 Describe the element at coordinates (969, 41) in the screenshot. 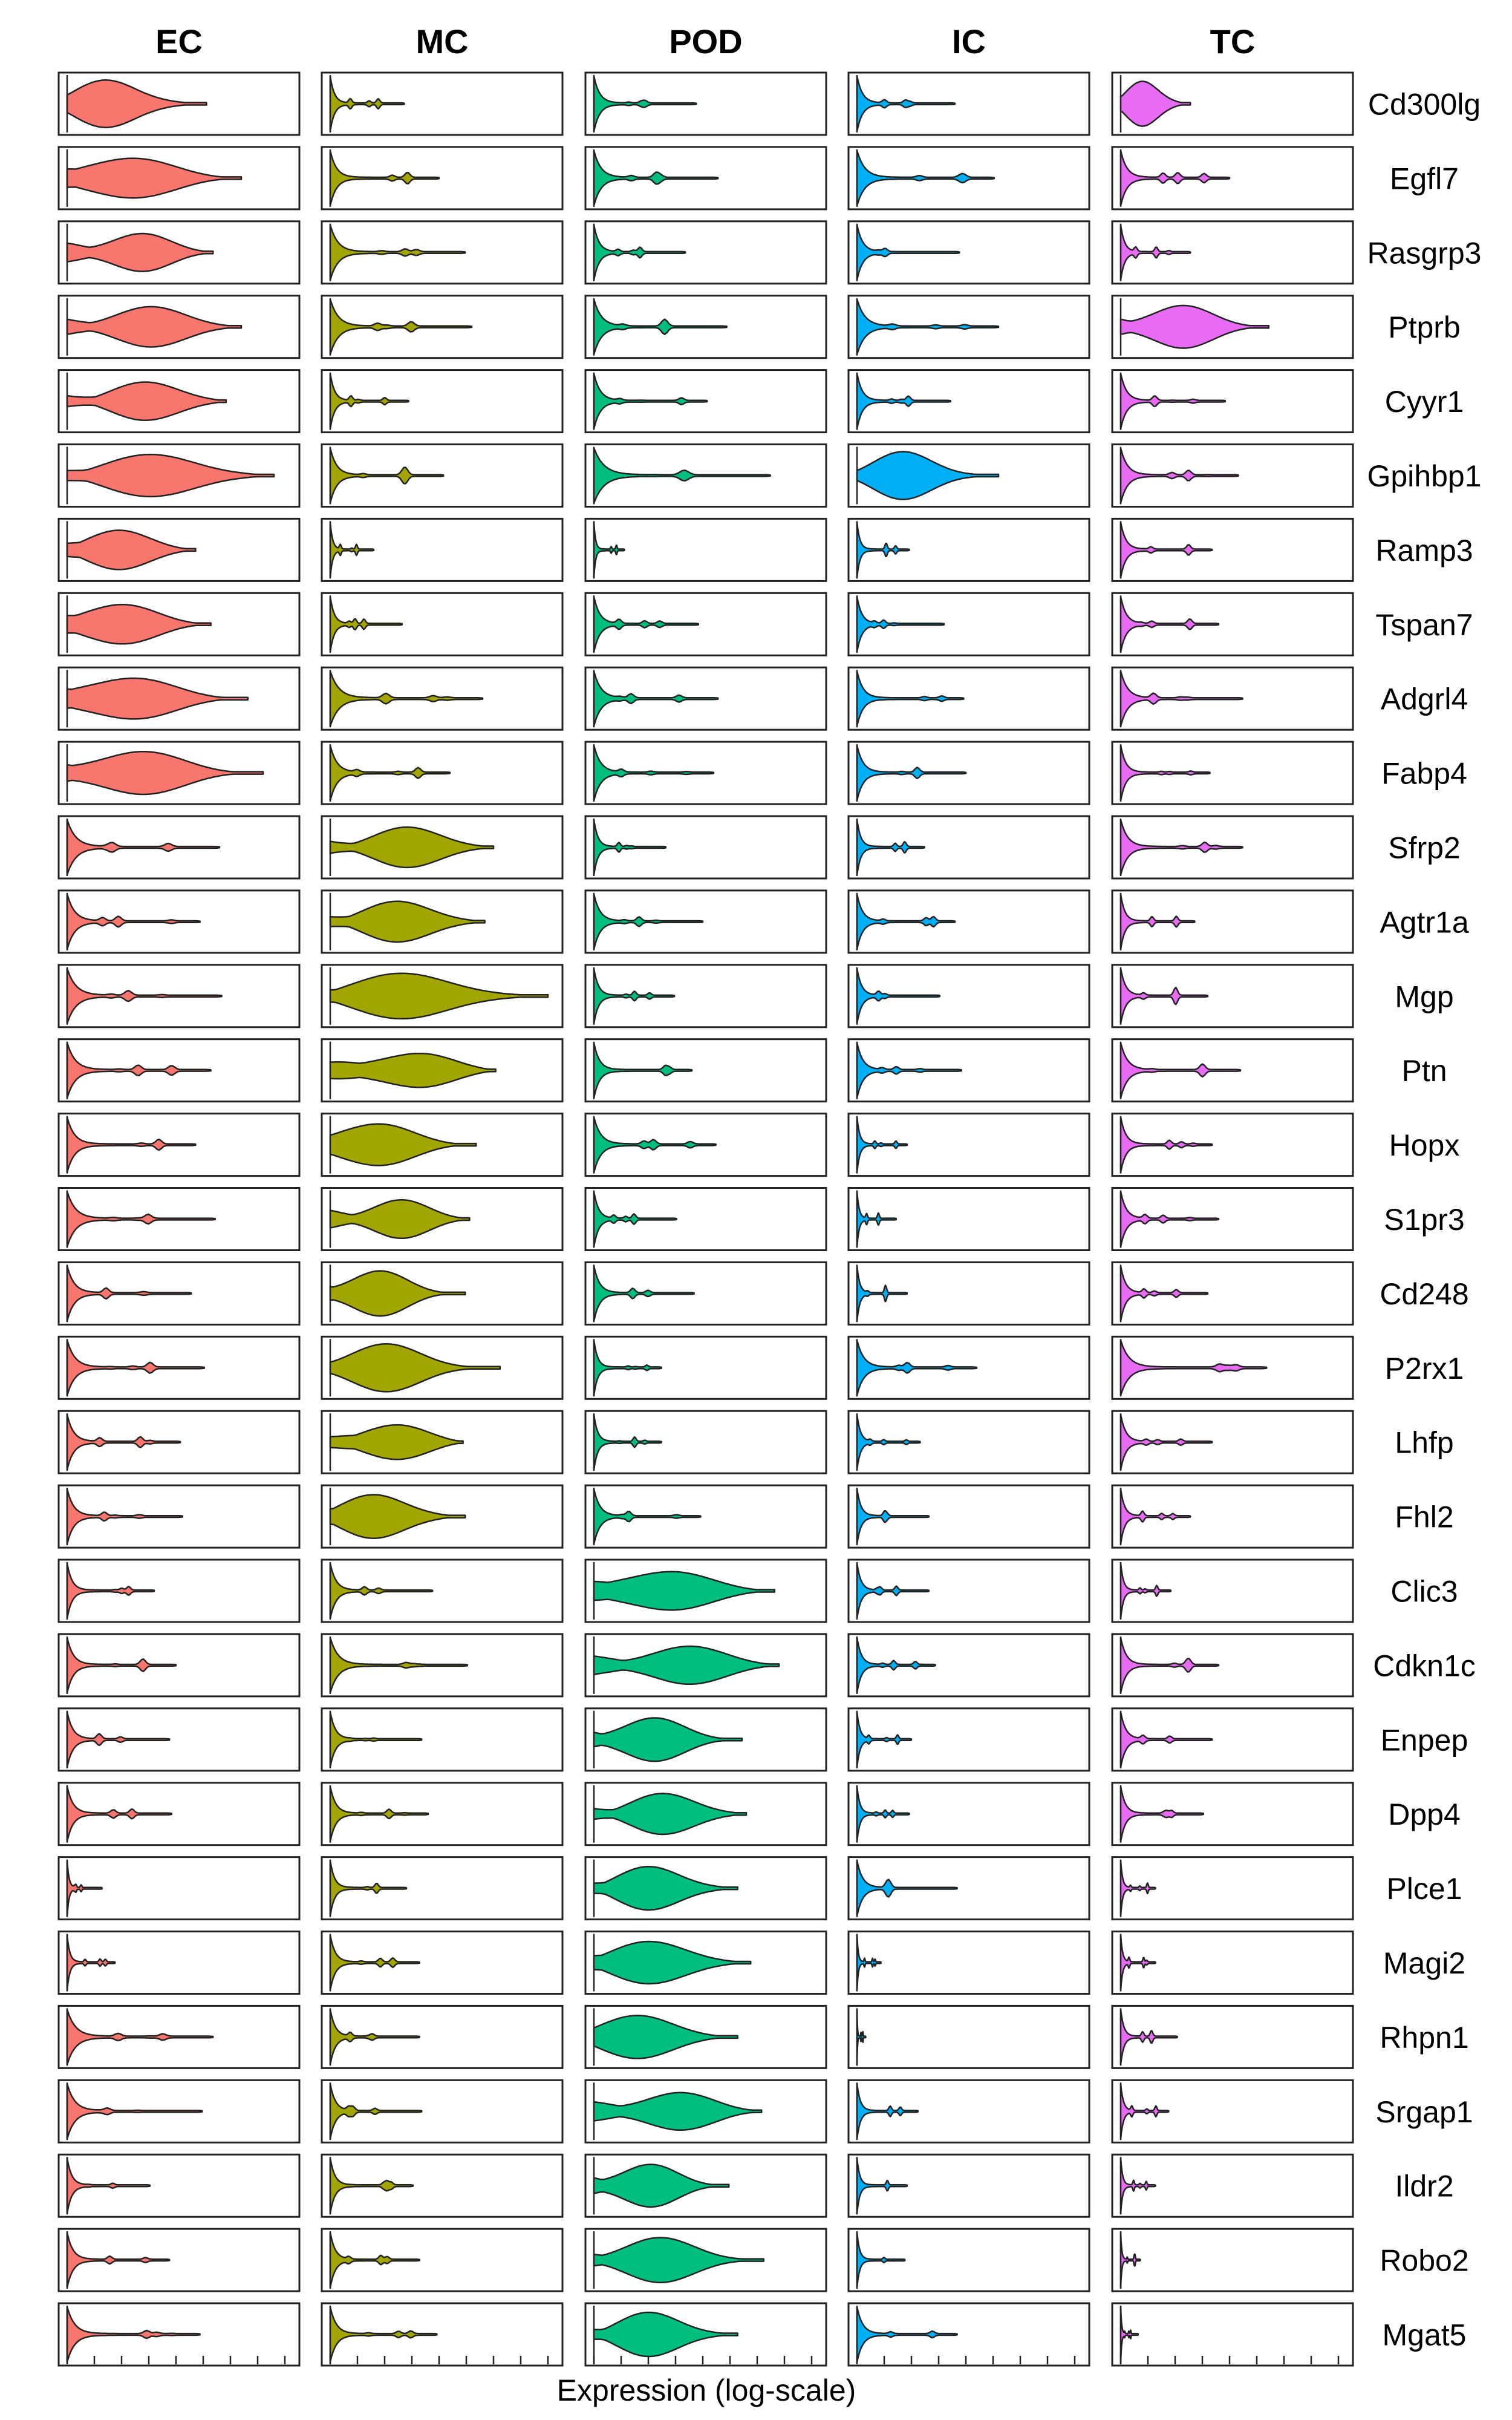

I see `column-header-ic: IC` at that location.